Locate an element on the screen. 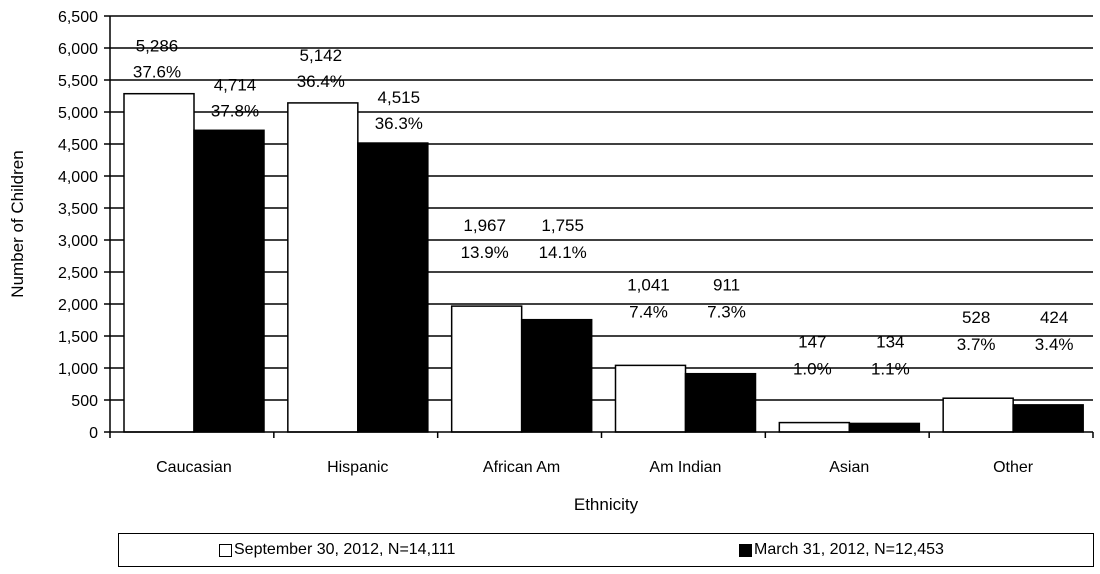 This screenshot has width=1100, height=574. y-tick-label: 0 is located at coordinates (93, 433).